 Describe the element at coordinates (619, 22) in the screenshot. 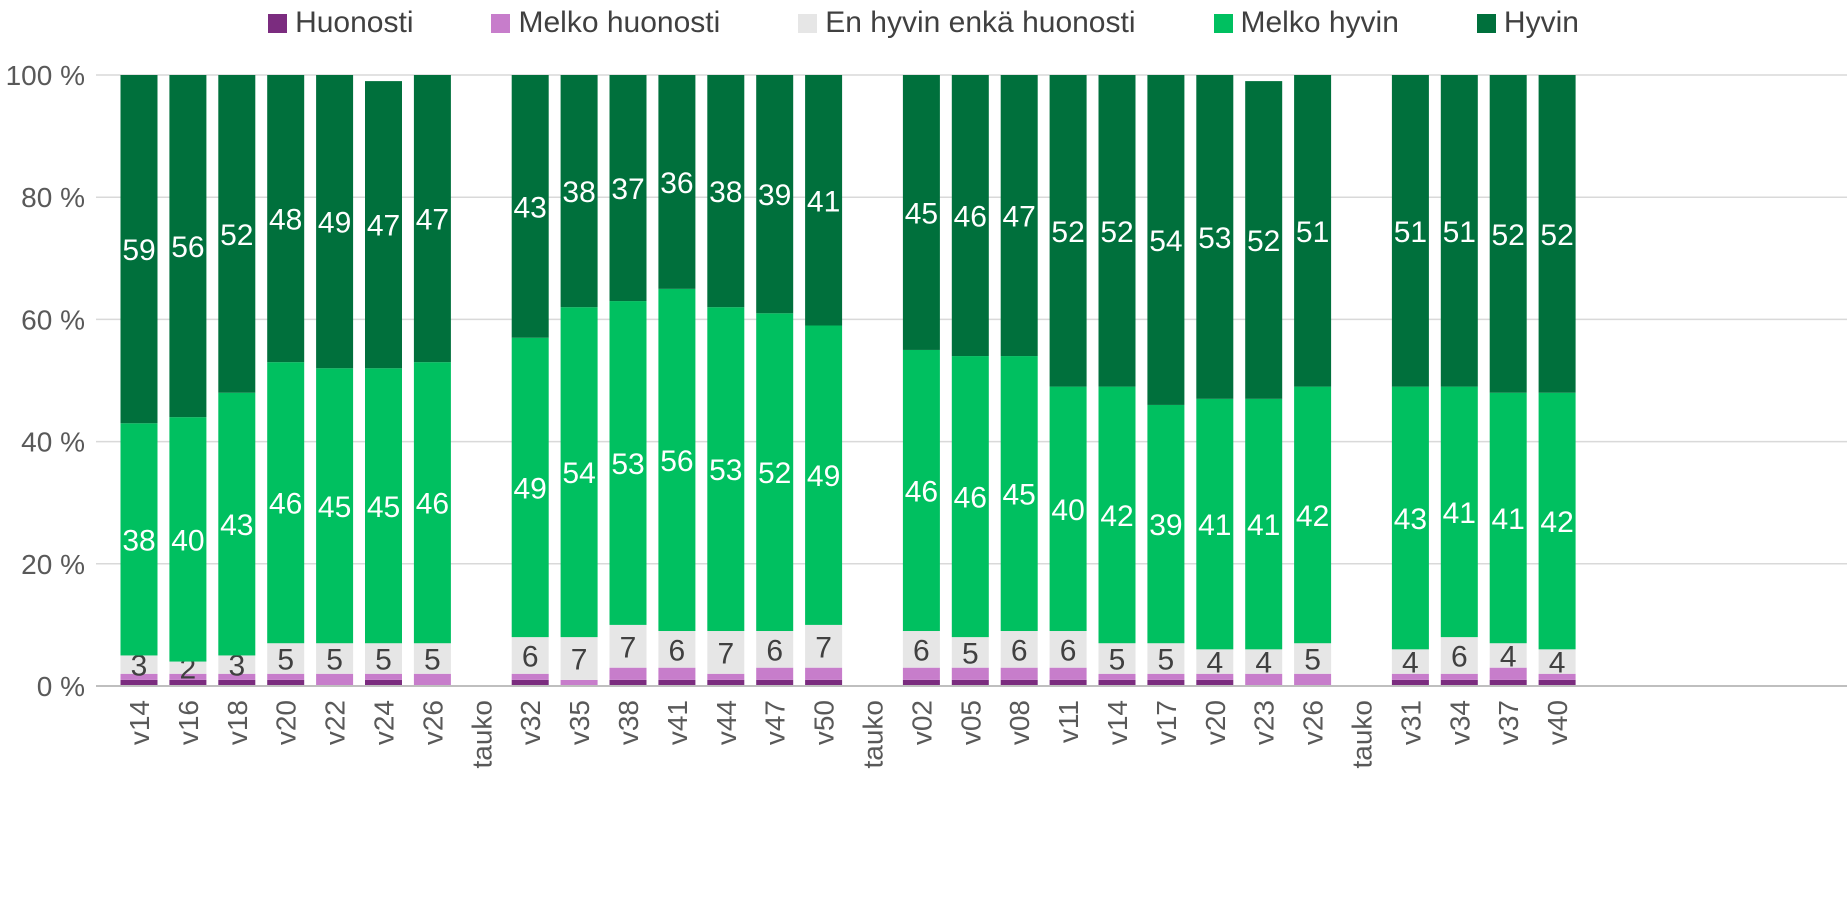

I see `legend-label: Melko huonosti` at that location.